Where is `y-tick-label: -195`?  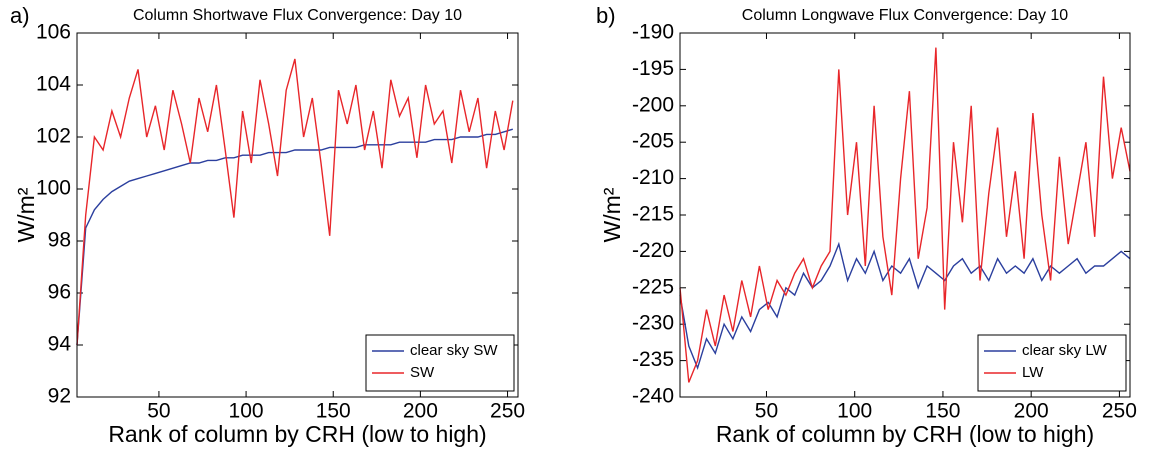 y-tick-label: -195 is located at coordinates (653, 68).